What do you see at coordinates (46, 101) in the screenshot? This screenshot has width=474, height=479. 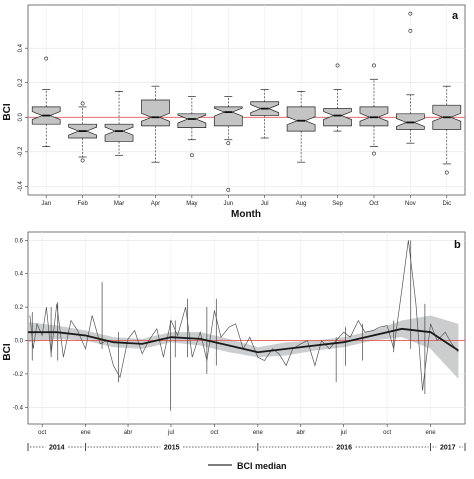 I see `box-jan` at bounding box center [46, 101].